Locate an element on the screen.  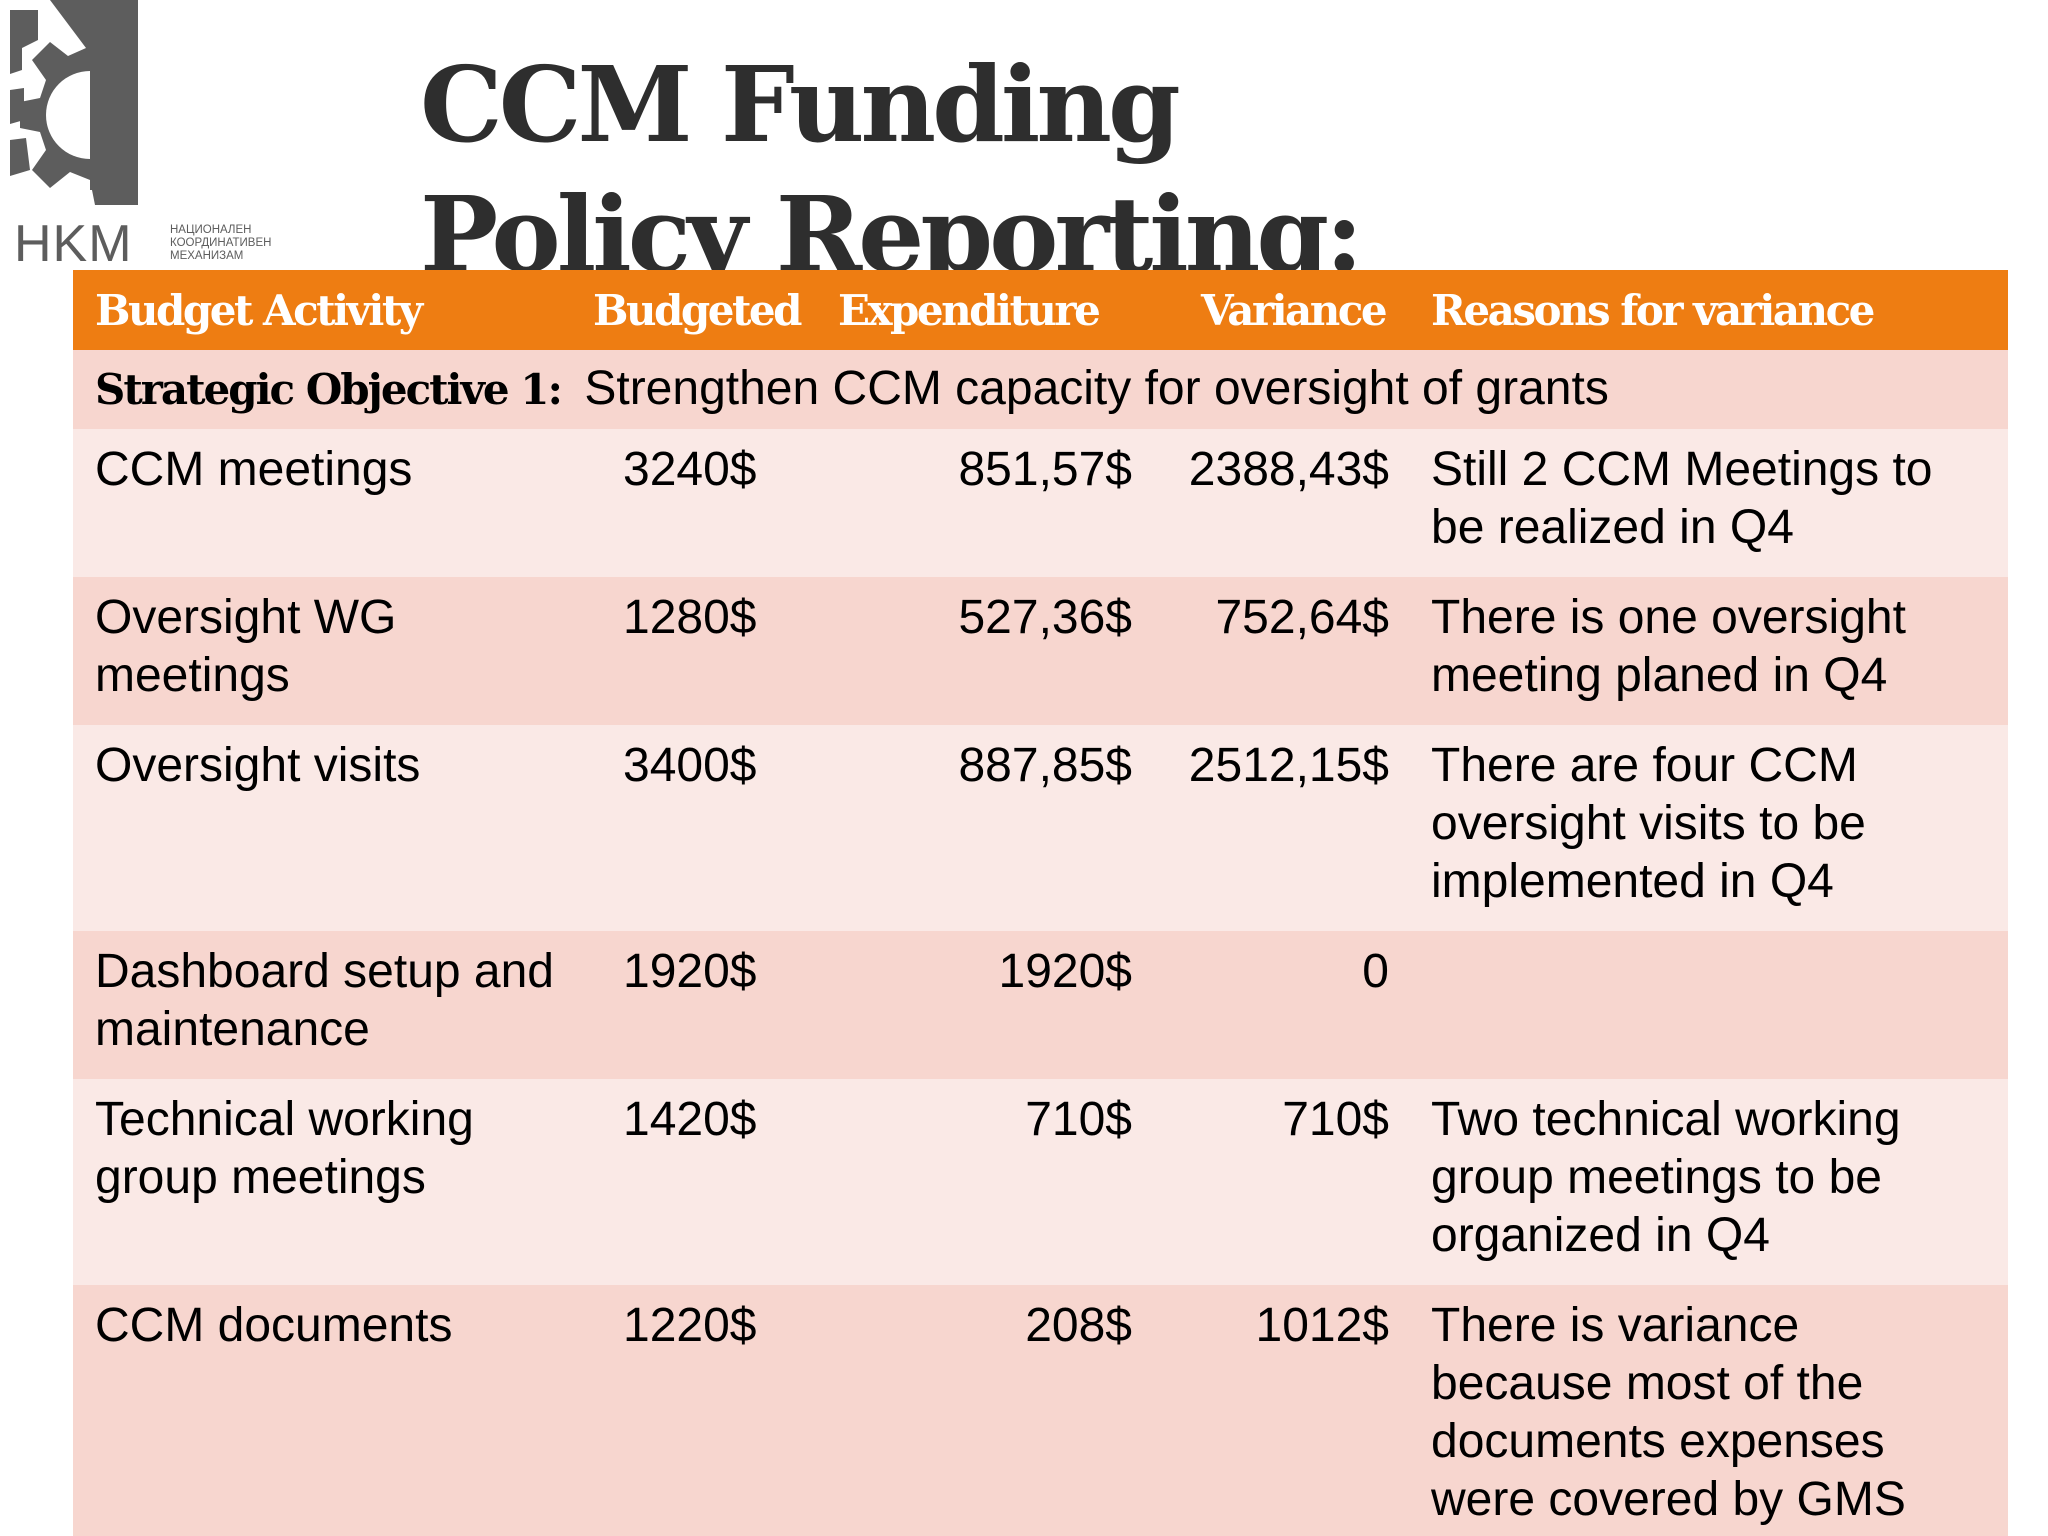
variance-cell: 0 is located at coordinates (1284, 1005).